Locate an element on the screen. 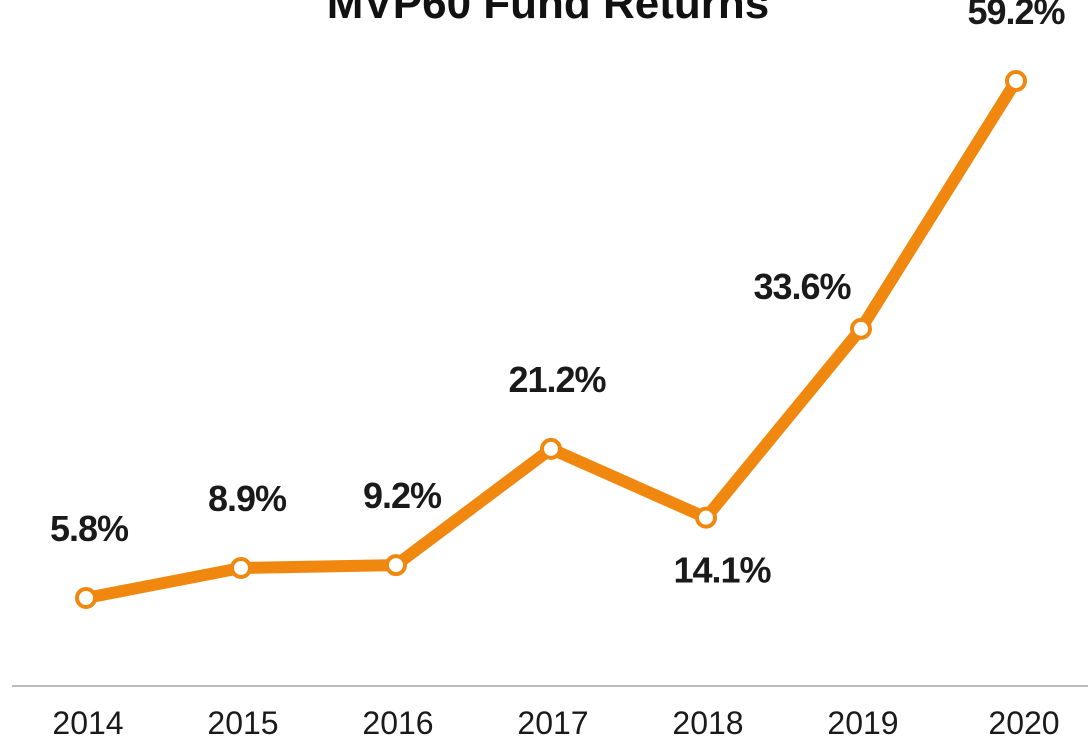 This screenshot has width=1088, height=741. data-label: 8.9% is located at coordinates (247, 498).